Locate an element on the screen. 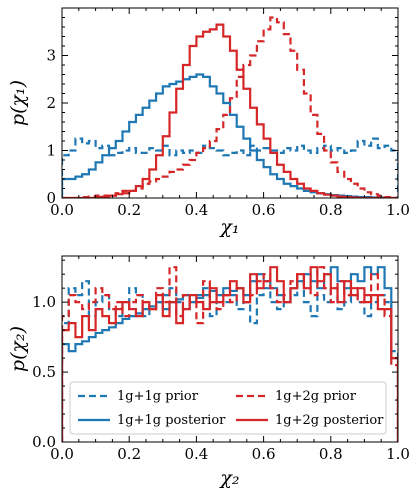 This screenshot has height=497, width=416. bottom-y-tick-label: 0.0 is located at coordinates (44, 442).